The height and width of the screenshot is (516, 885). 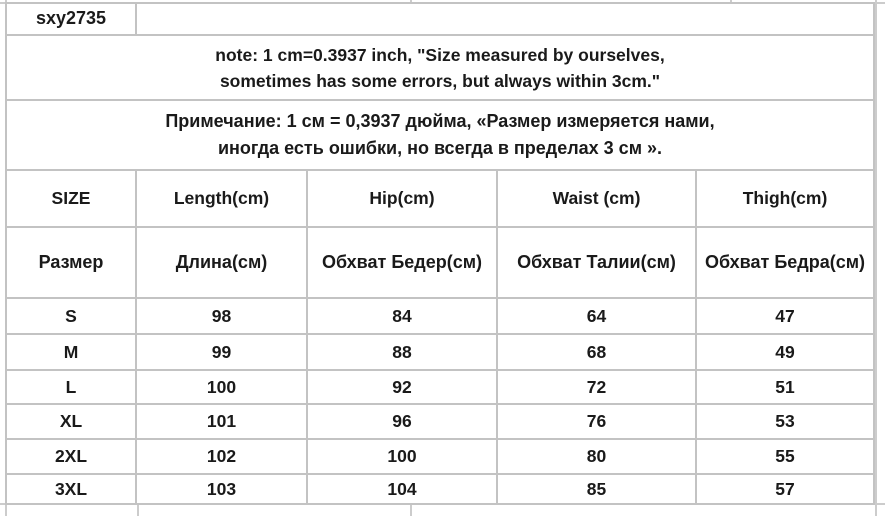 What do you see at coordinates (596, 387) in the screenshot?
I see `value-cell: 72` at bounding box center [596, 387].